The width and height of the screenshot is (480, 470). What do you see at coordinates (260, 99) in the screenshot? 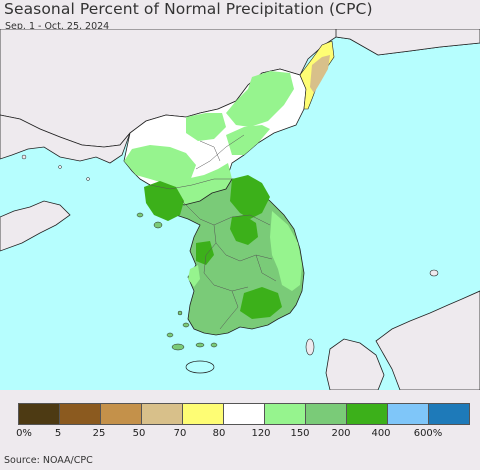
I see `nk-green-north` at bounding box center [260, 99].